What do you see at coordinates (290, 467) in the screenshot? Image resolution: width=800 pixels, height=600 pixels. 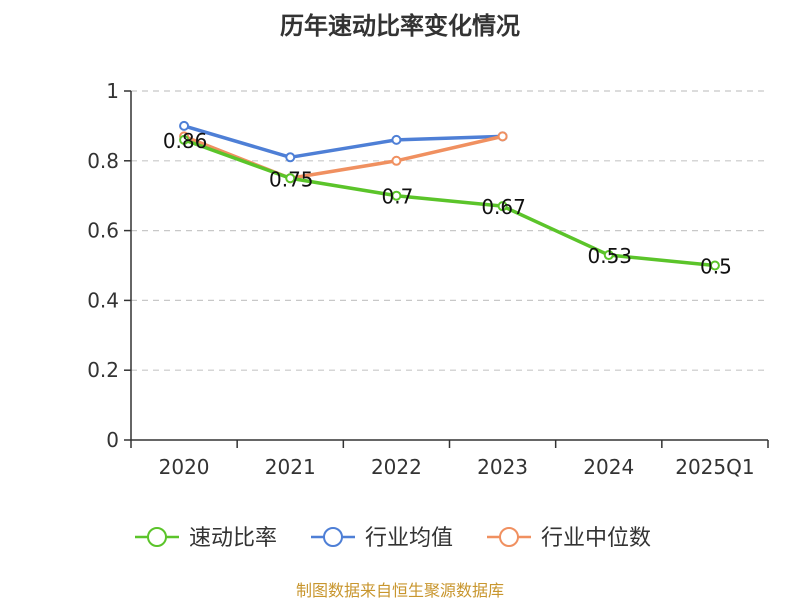 I see `x-tick-label: 2021` at bounding box center [290, 467].